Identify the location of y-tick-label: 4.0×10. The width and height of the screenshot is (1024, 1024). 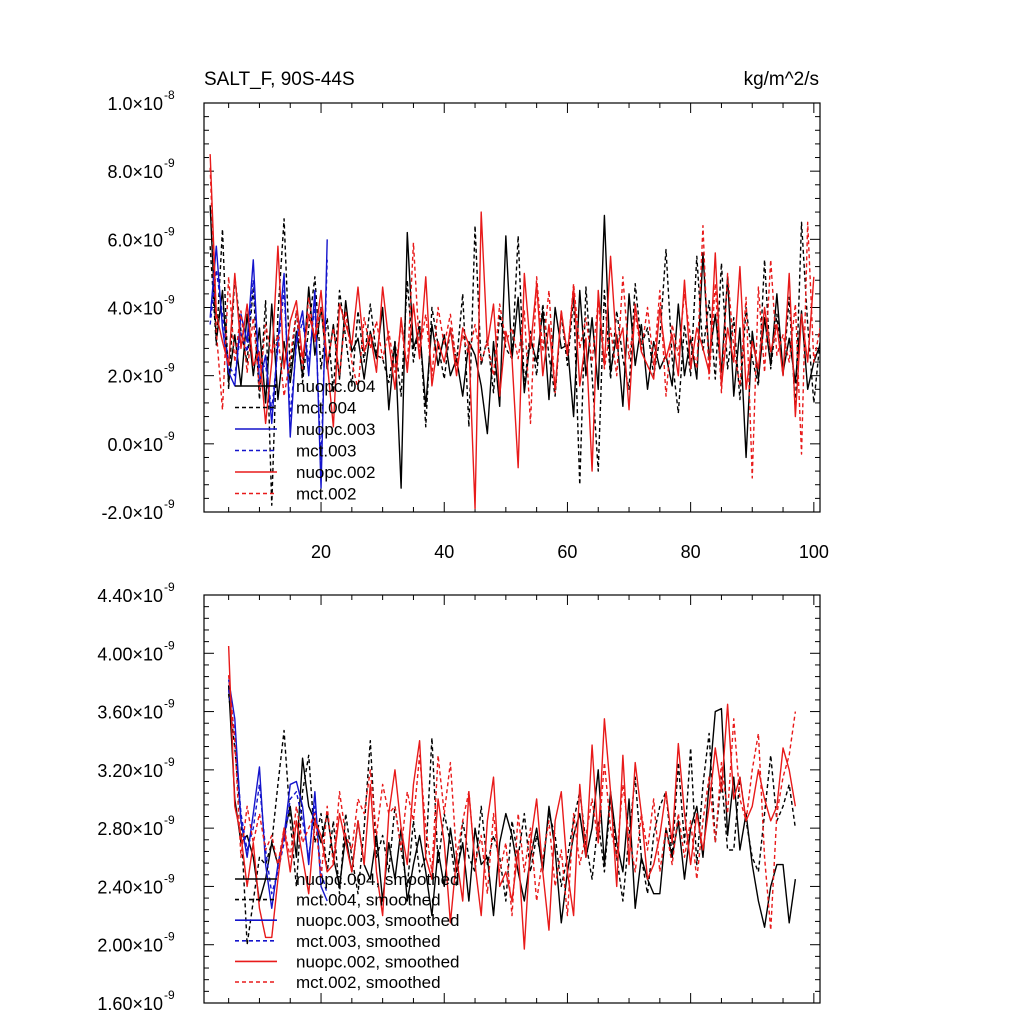
(135, 309).